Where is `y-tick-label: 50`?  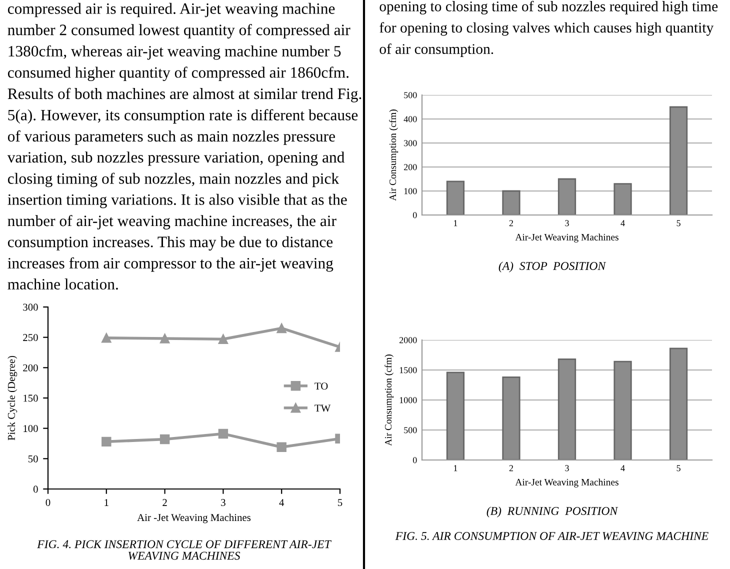
y-tick-label: 50 is located at coordinates (33, 458).